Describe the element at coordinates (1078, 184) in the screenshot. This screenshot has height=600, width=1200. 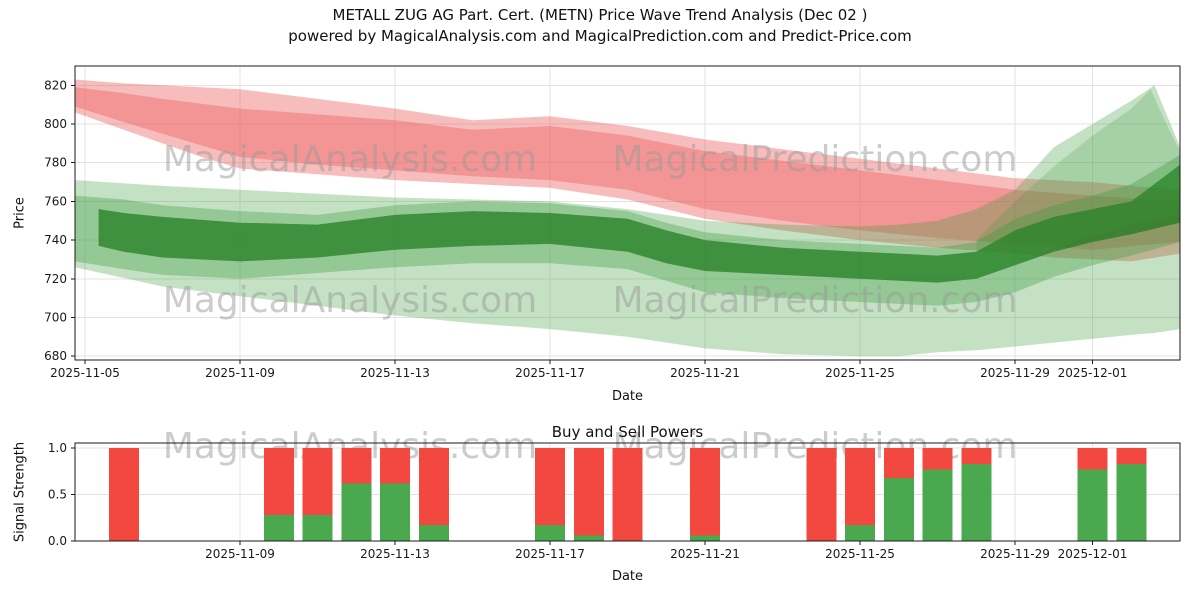
I see `price-band-green-fan-right` at that location.